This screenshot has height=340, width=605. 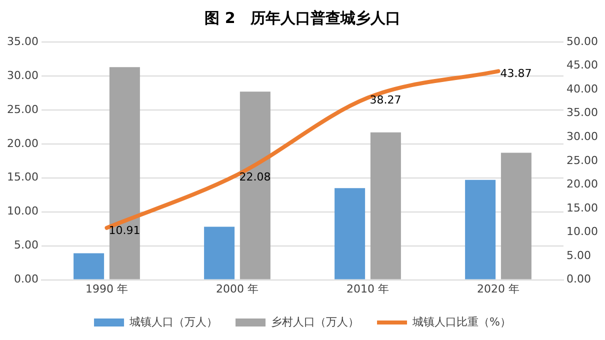 I want to click on chart-title: 图 2 历年人口普查城乡人口, so click(x=302, y=17).